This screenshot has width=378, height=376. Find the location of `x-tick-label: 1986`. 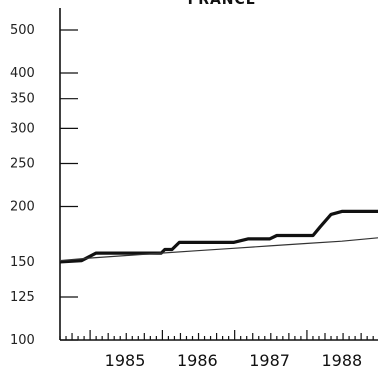

x-tick-label: 1986 is located at coordinates (197, 360).